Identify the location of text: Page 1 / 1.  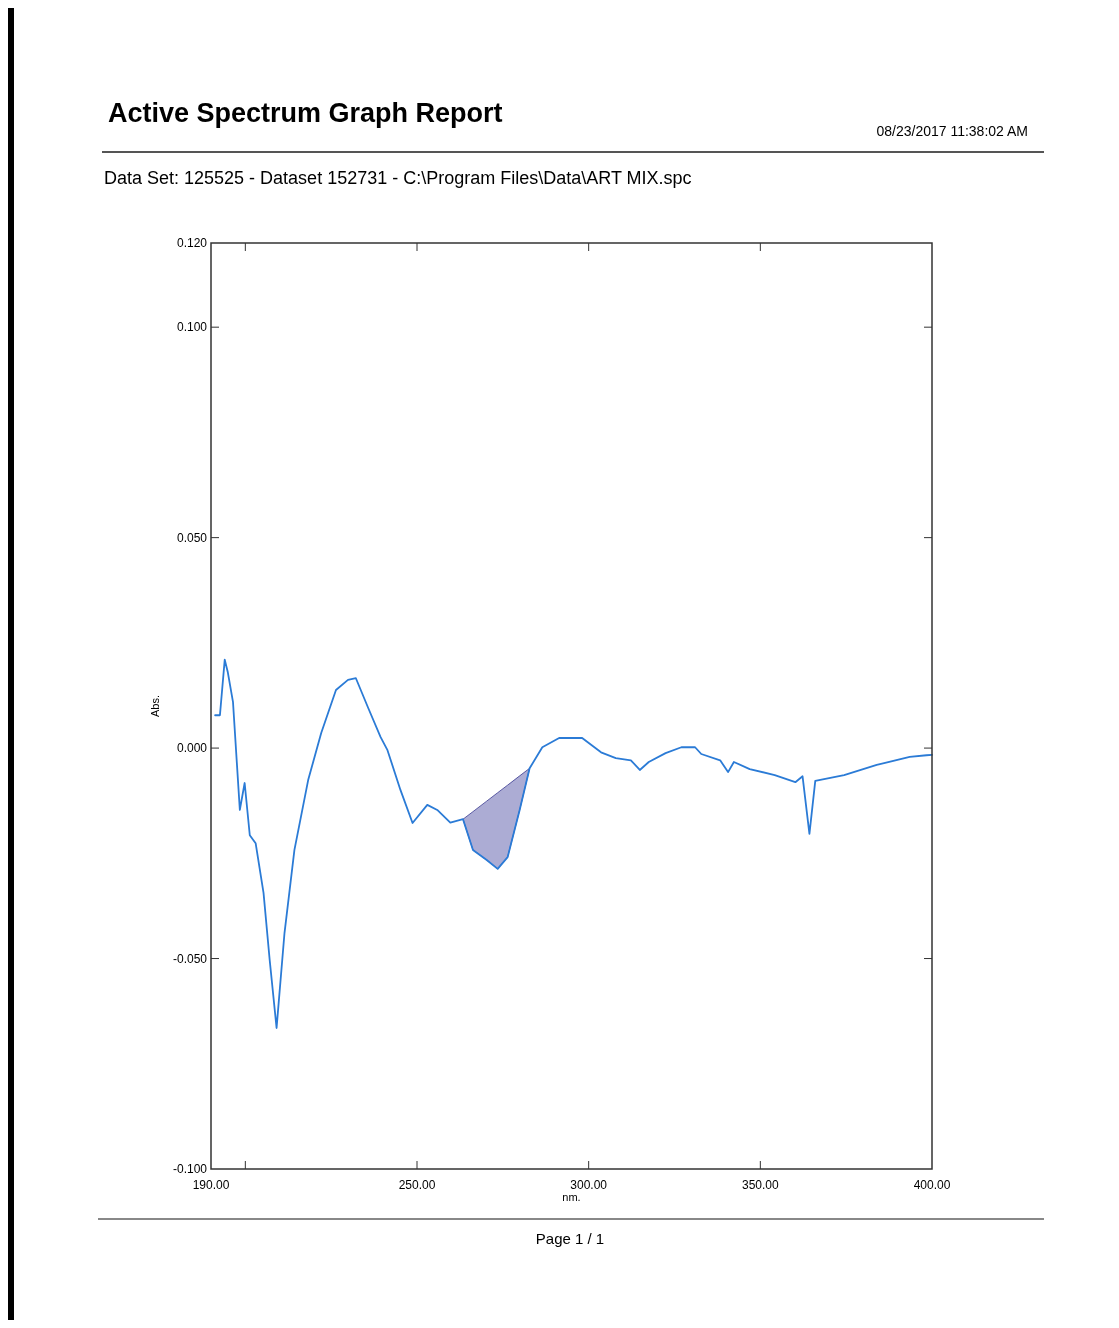
(570, 1238).